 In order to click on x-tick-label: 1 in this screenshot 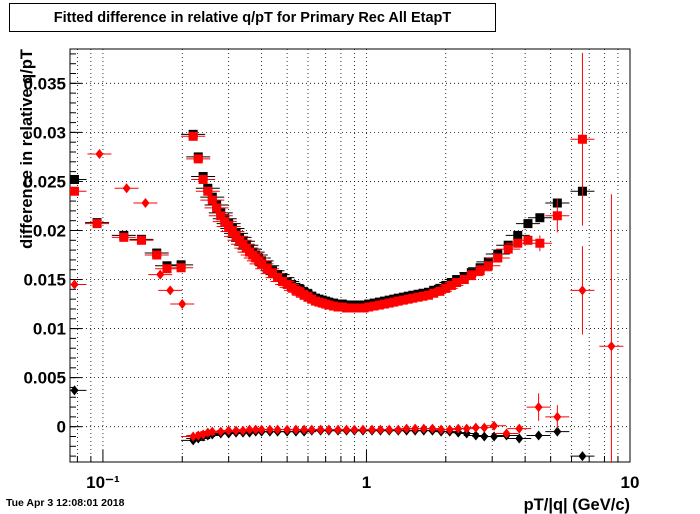, I will do `click(366, 482)`.